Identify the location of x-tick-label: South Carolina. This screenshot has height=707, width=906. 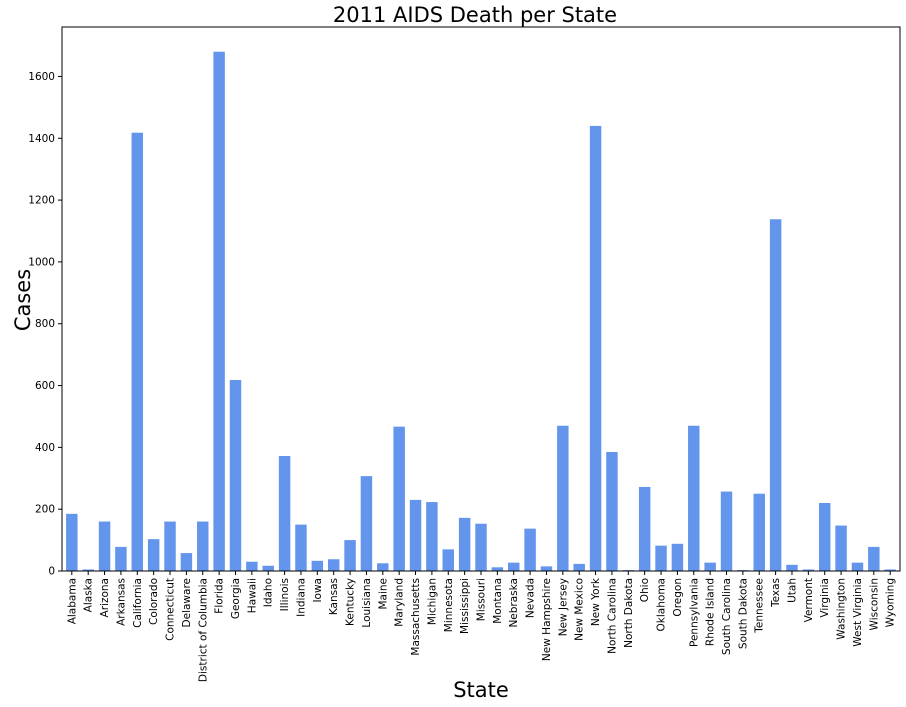
(727, 616).